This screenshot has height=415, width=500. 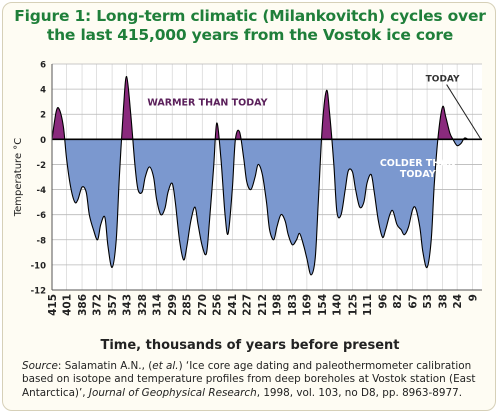 What do you see at coordinates (323, 305) in the screenshot?
I see `x-tick-label: 154` at bounding box center [323, 305].